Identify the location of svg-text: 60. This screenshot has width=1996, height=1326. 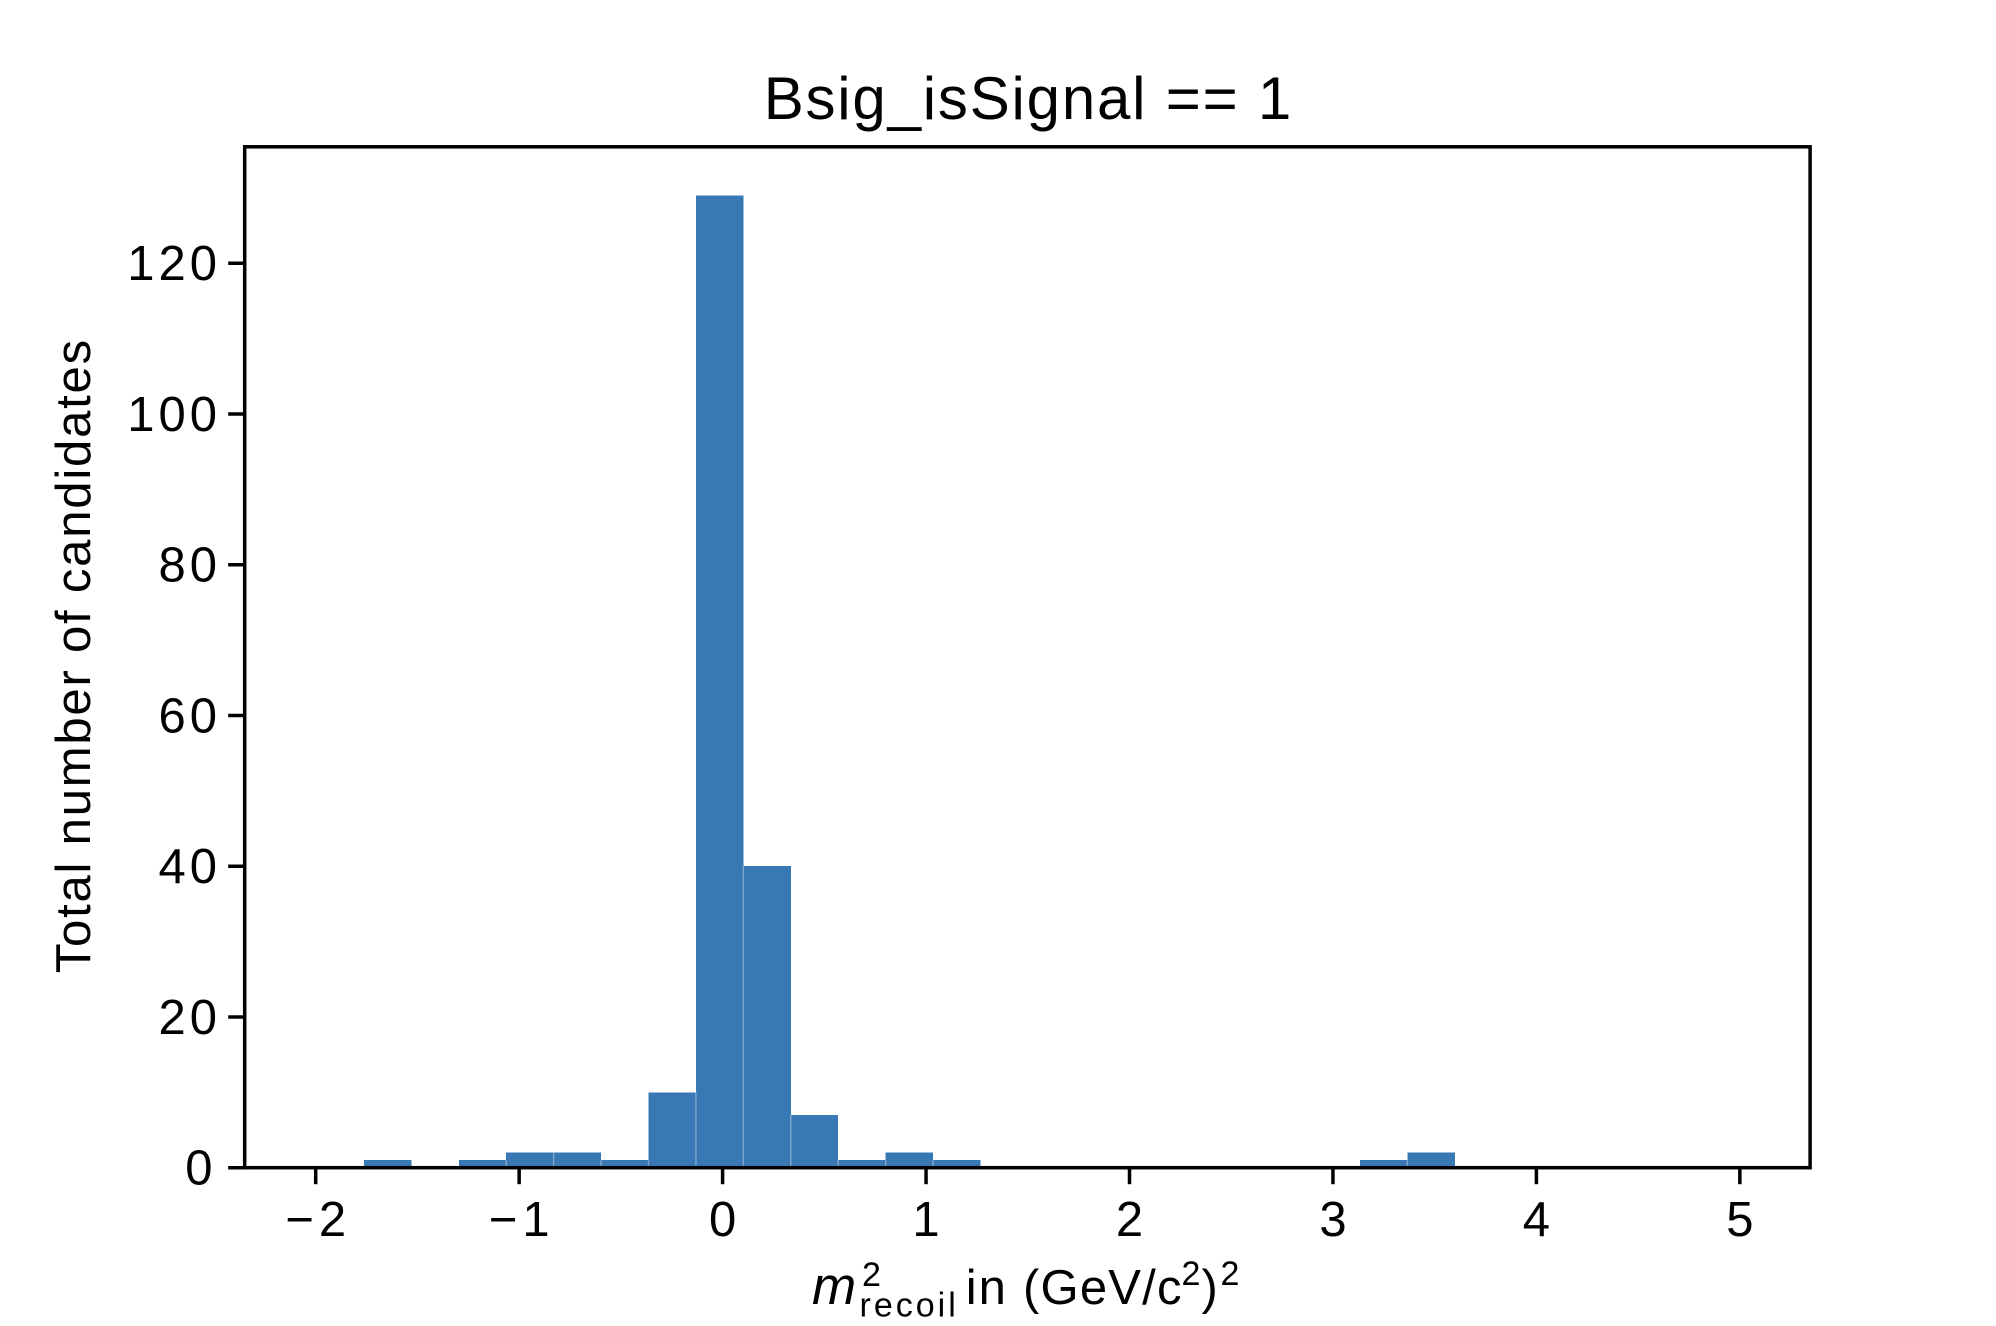
(189, 716).